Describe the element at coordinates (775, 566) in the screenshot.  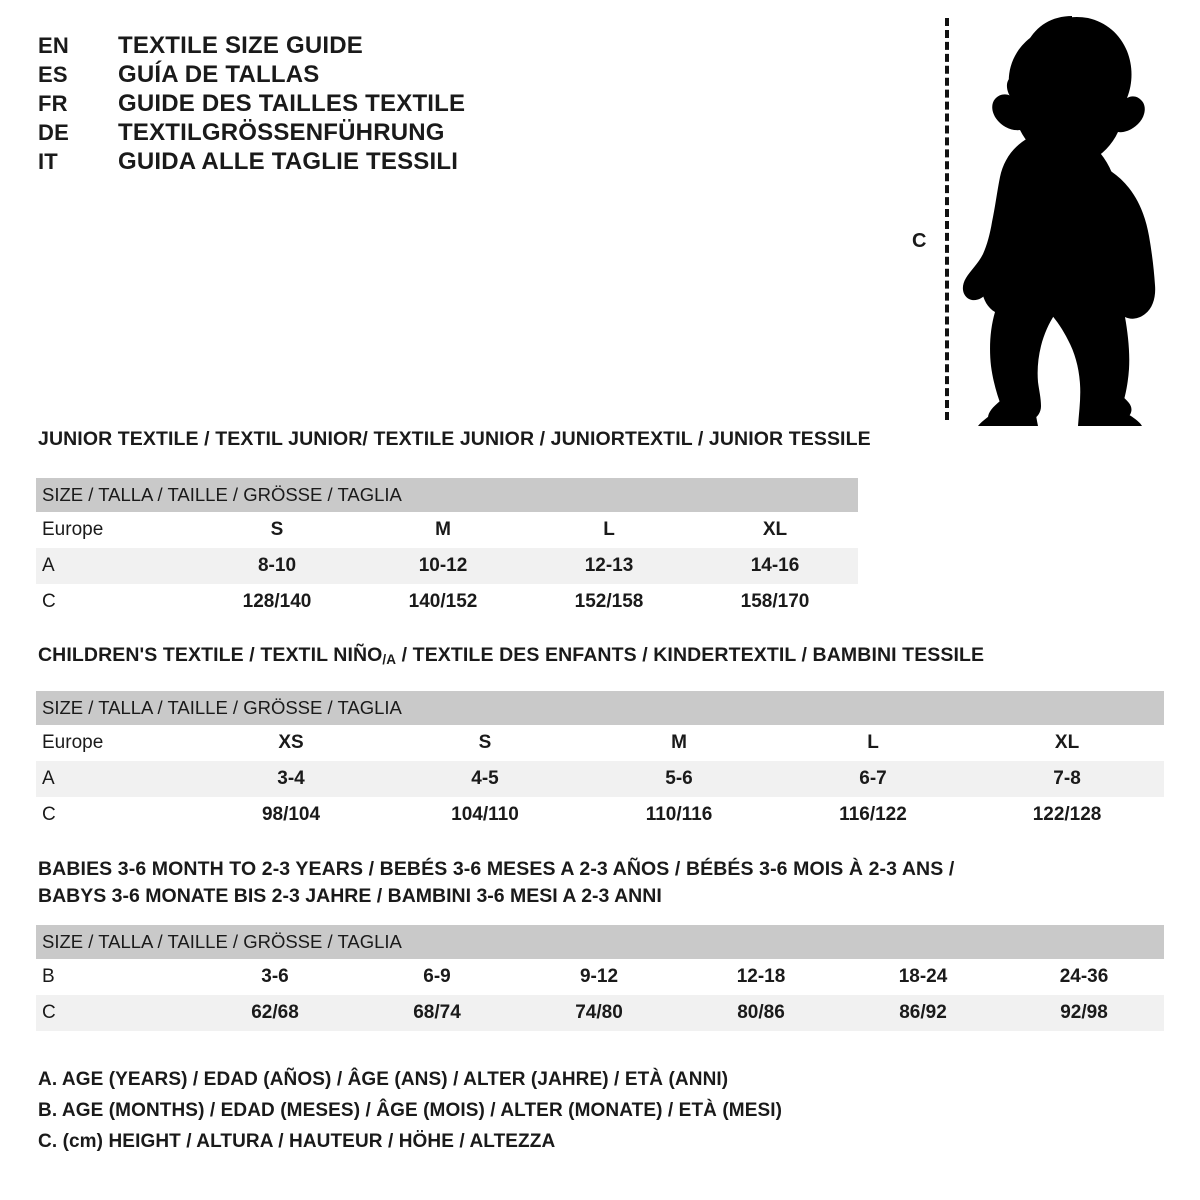
I see `junior-cell-a-3: 14-16` at that location.